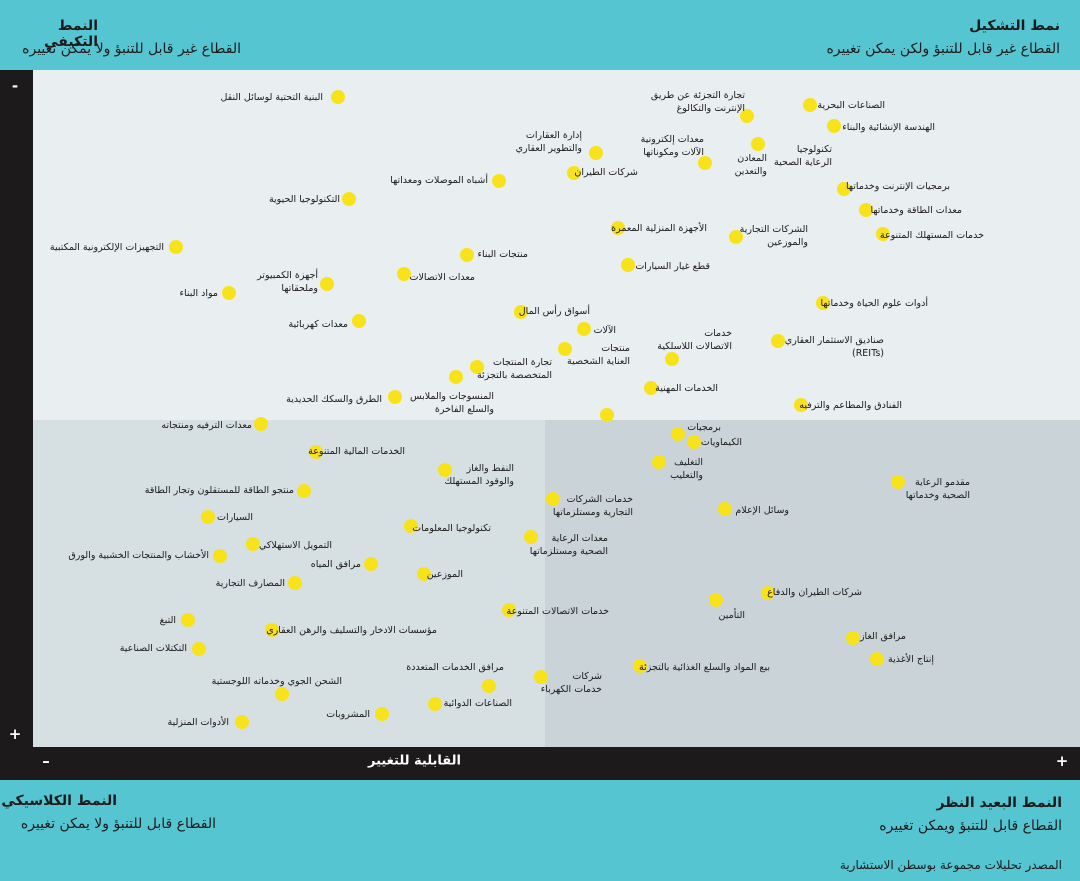 The width and height of the screenshot is (1080, 881). Describe the element at coordinates (604, 330) in the screenshot. I see `sector-label: الآلات` at that location.